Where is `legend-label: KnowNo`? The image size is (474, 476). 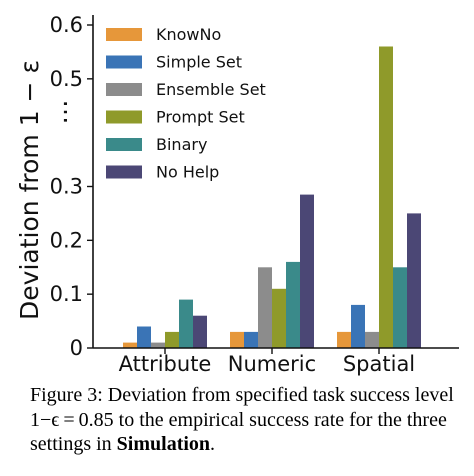
legend-label: KnowNo is located at coordinates (188, 34).